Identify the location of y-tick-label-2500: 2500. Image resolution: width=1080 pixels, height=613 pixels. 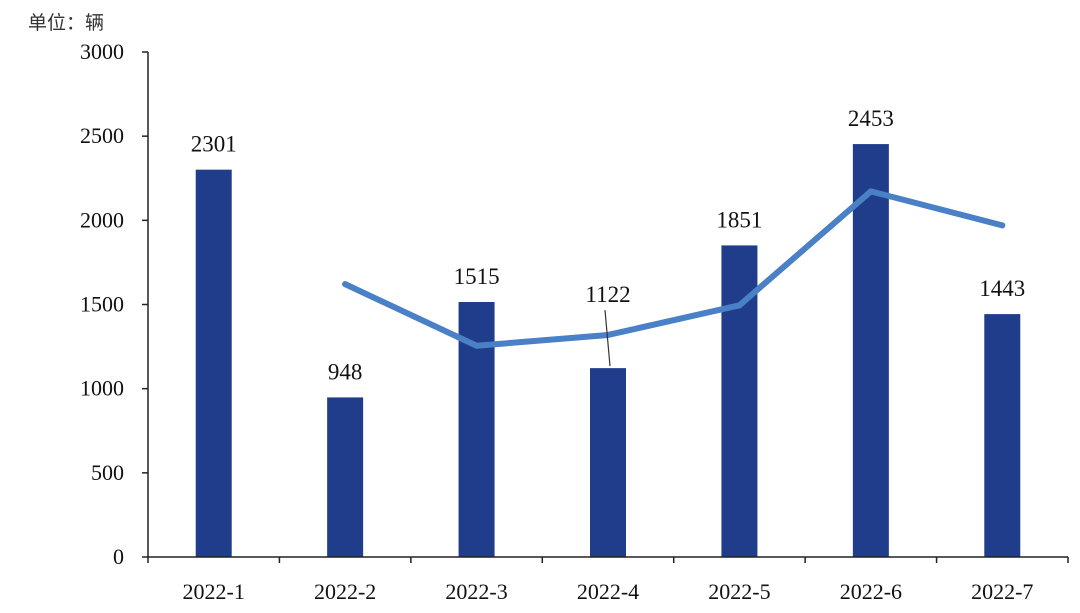
(102, 135).